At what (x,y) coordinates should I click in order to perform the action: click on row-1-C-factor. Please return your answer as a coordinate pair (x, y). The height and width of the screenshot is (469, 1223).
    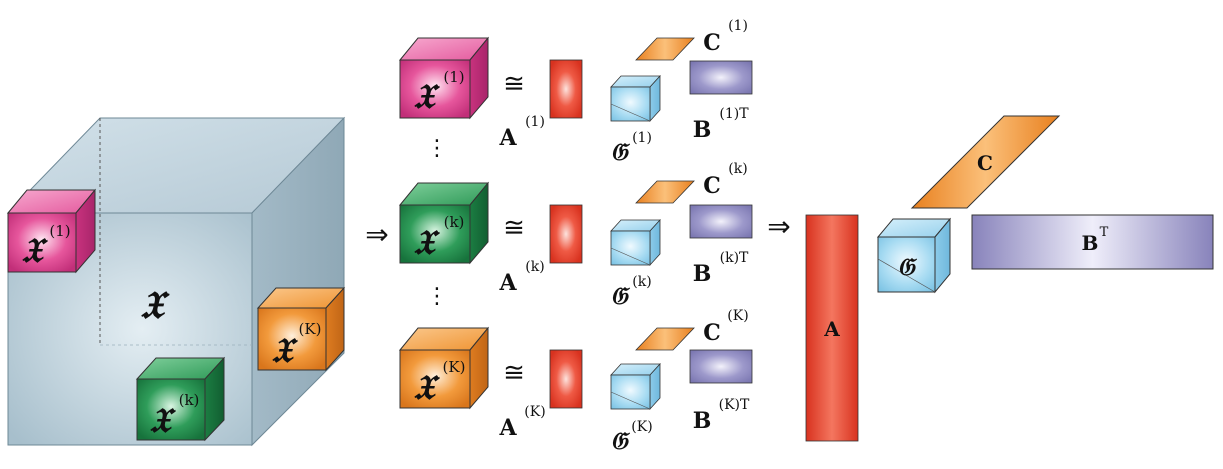
    Looking at the image, I should click on (665, 49).